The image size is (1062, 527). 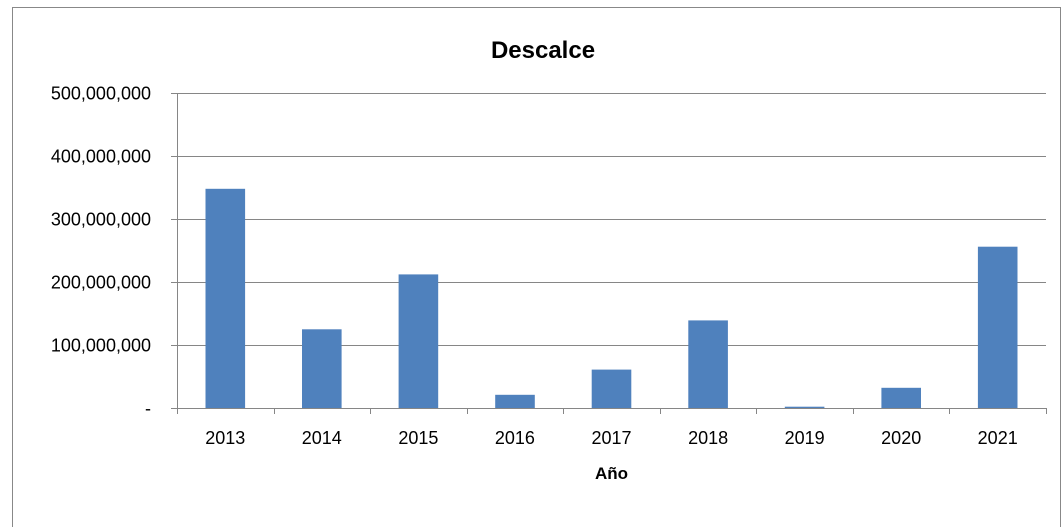 What do you see at coordinates (997, 327) in the screenshot?
I see `bar-2021` at bounding box center [997, 327].